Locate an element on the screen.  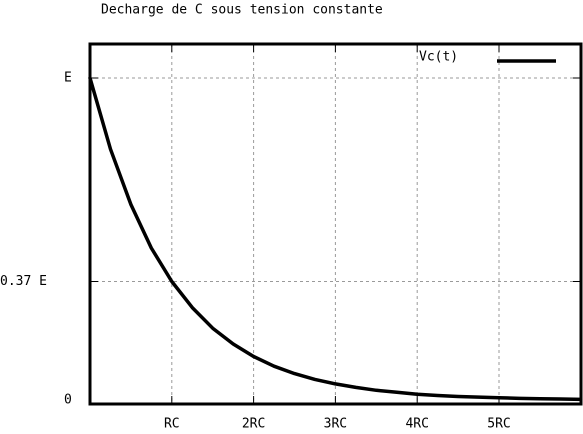
y-tick-label: 0.37 E is located at coordinates (23, 281).